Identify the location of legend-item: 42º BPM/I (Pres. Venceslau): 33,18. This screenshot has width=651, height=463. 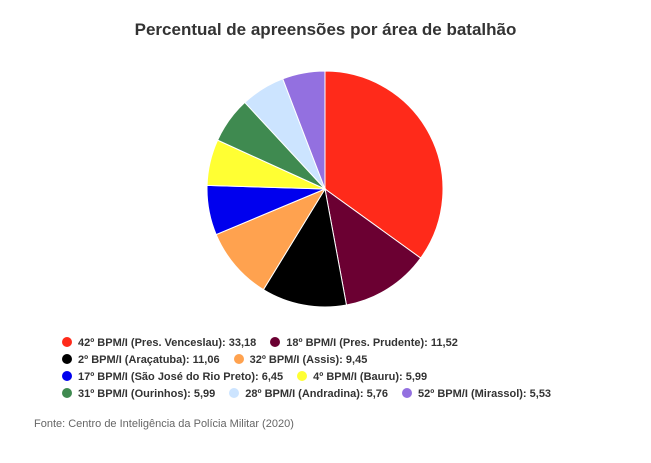
(159, 343).